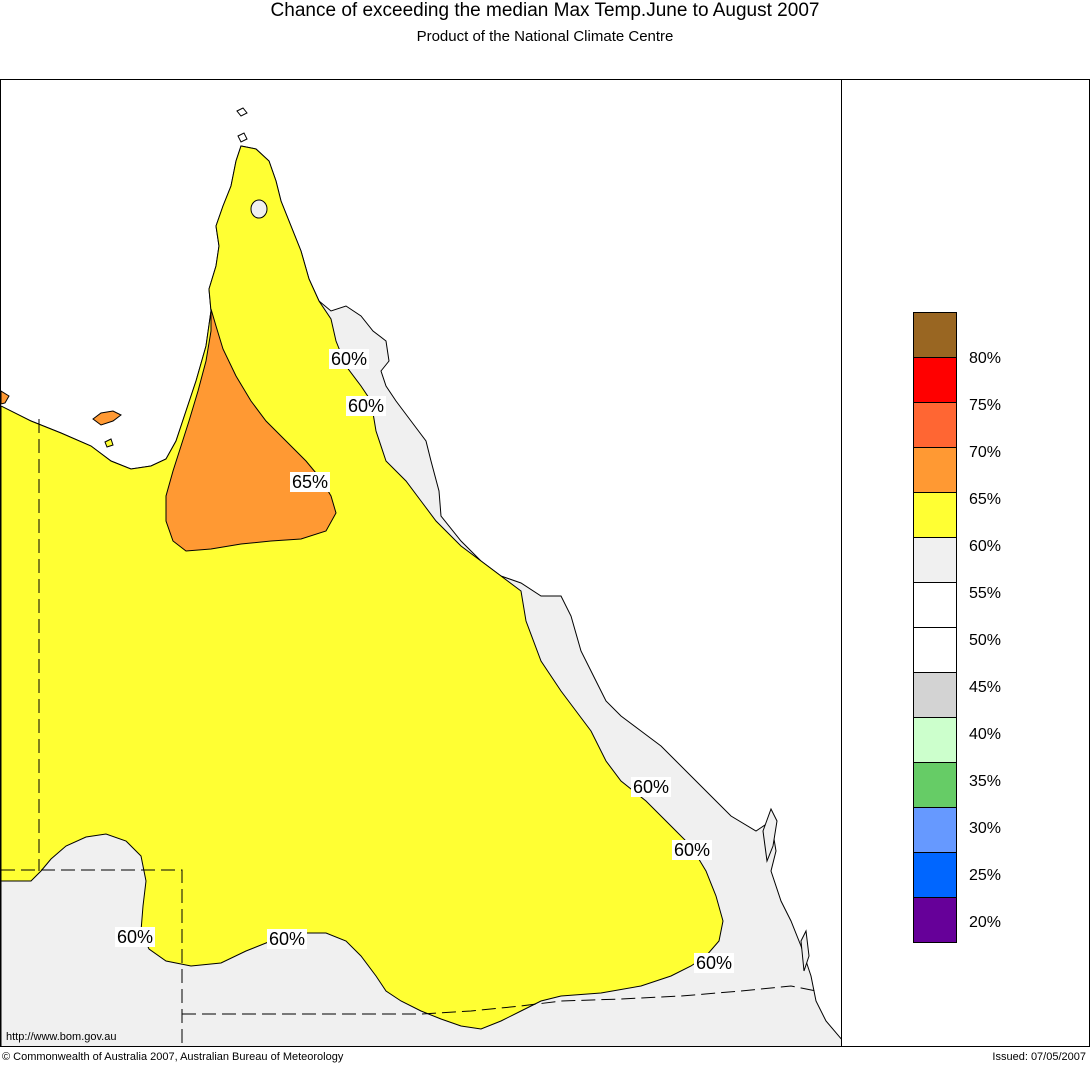  What do you see at coordinates (985, 405) in the screenshot?
I see `legend-label: 75%` at bounding box center [985, 405].